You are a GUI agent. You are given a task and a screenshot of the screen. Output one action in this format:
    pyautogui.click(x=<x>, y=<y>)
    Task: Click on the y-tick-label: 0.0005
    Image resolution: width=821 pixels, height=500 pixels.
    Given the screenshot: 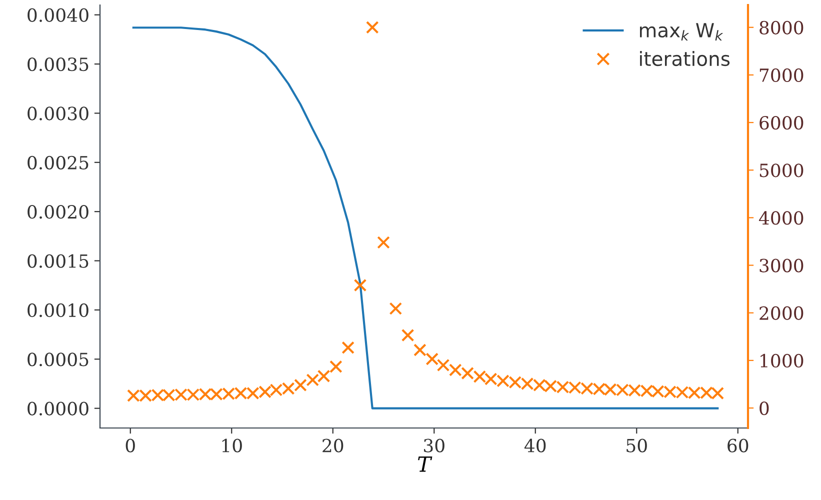 What is the action you would take?
    pyautogui.click(x=58, y=359)
    